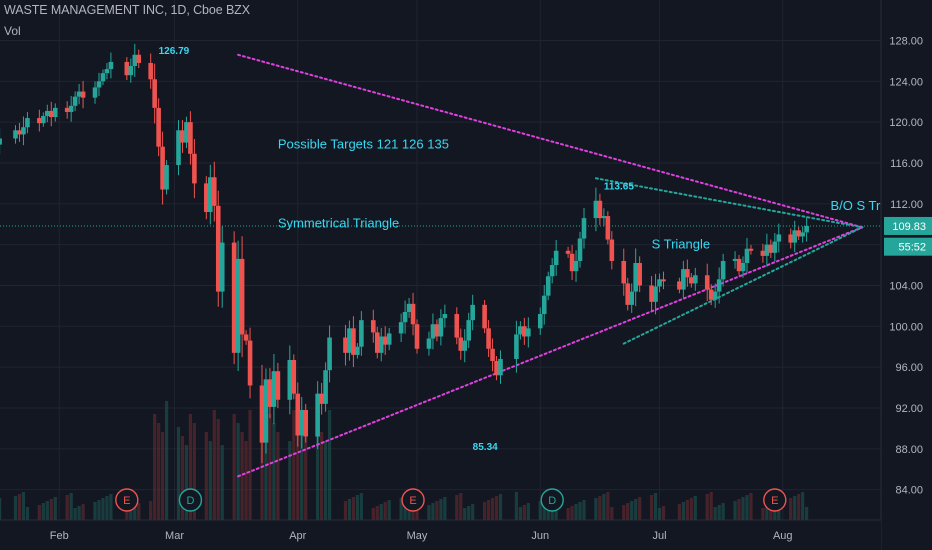 This screenshot has height=550, width=932. Describe the element at coordinates (783, 536) in the screenshot. I see `month-label: Aug` at that location.